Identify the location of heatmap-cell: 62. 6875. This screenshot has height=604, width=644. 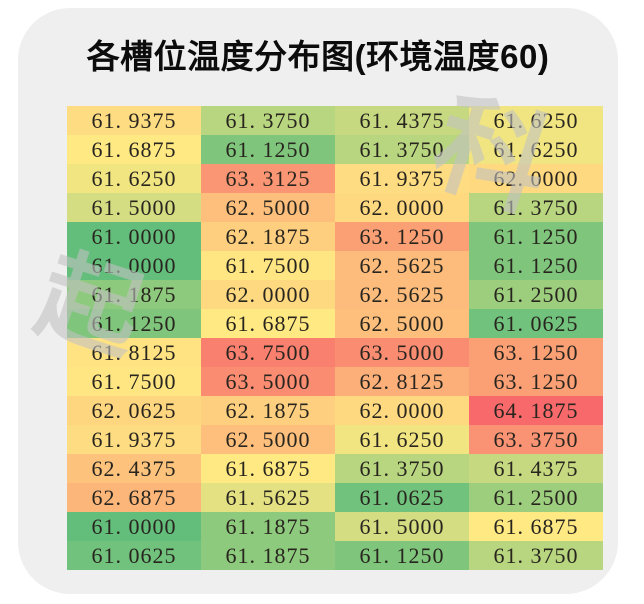
(134, 497).